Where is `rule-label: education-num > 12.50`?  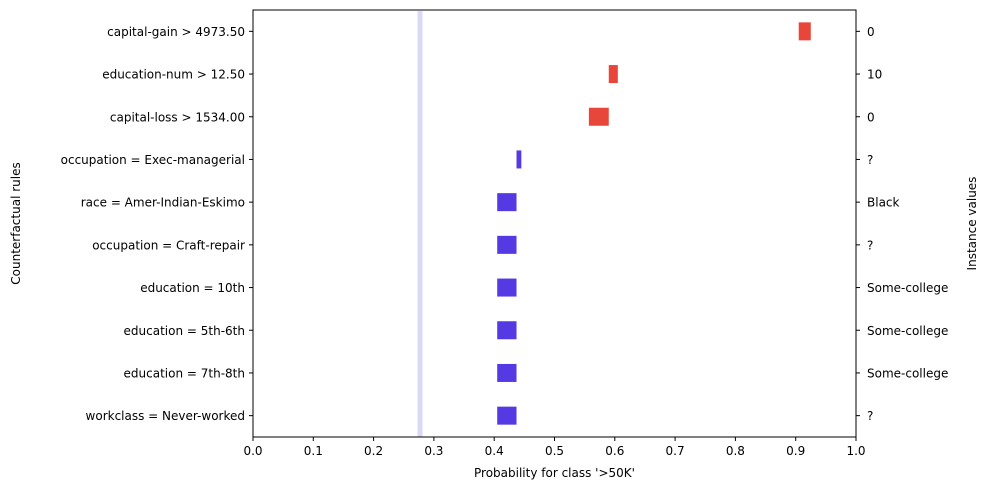 rule-label: education-num > 12.50 is located at coordinates (173, 75).